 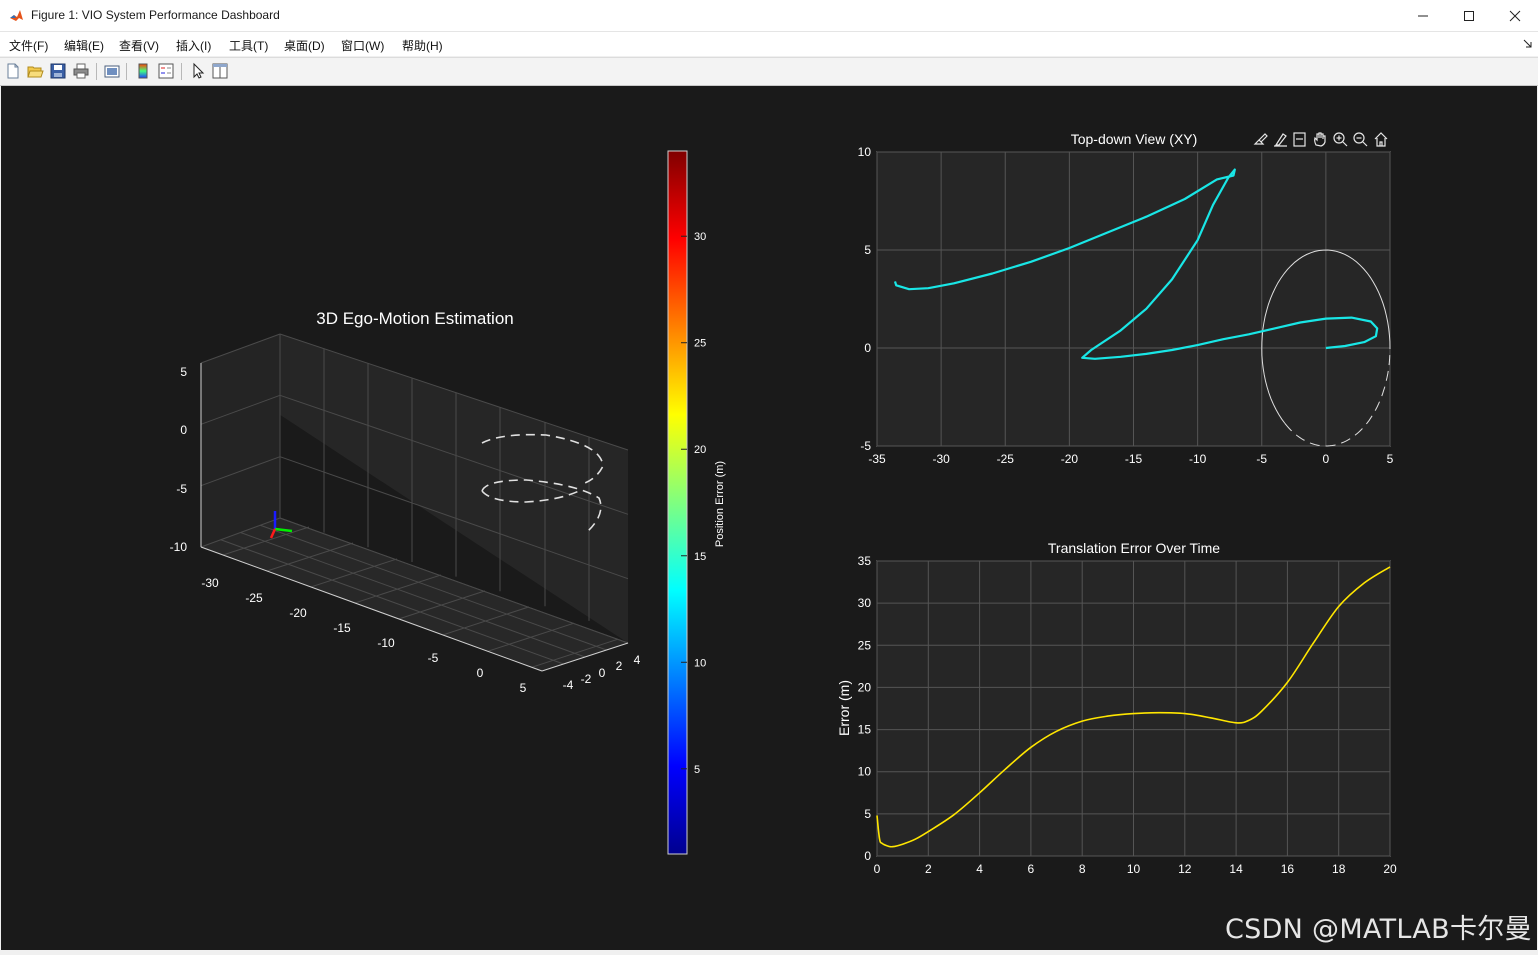 What do you see at coordinates (865, 603) in the screenshot?
I see `y-tick-label: 30` at bounding box center [865, 603].